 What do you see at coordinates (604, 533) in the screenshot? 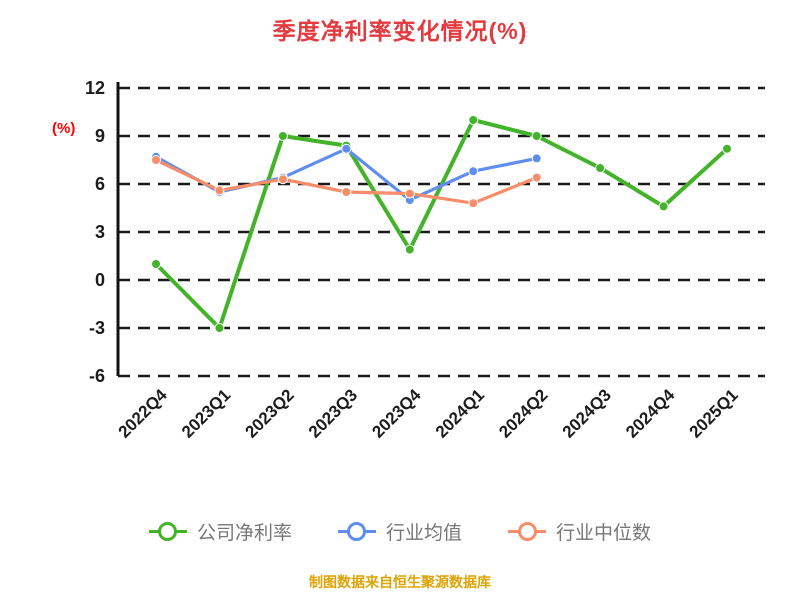
I see `legend-label-industry-median: 行业中位数` at bounding box center [604, 533].